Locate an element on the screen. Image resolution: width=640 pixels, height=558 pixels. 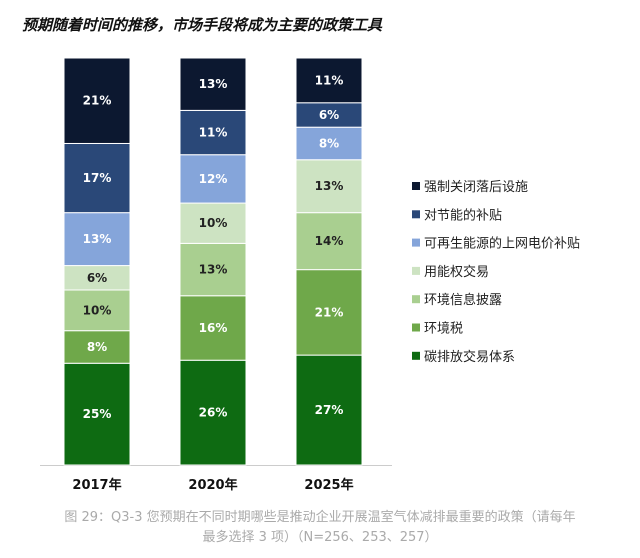
chart-title: 预期随着时间的推移，市场手段将成为主要的政策工具 is located at coordinates (202, 25).